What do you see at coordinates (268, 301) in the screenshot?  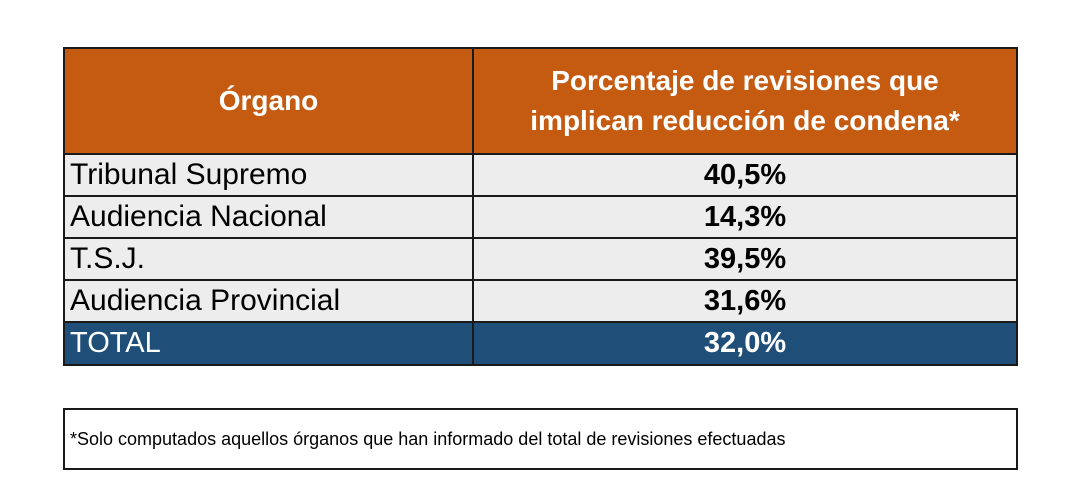 I see `organ-cell: Audiencia Provincial` at bounding box center [268, 301].